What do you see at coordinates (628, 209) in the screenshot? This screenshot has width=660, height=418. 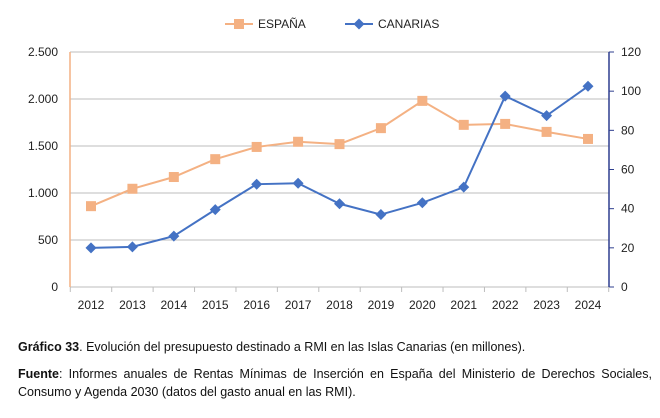 I see `y-right-tick-label: 40` at bounding box center [628, 209].